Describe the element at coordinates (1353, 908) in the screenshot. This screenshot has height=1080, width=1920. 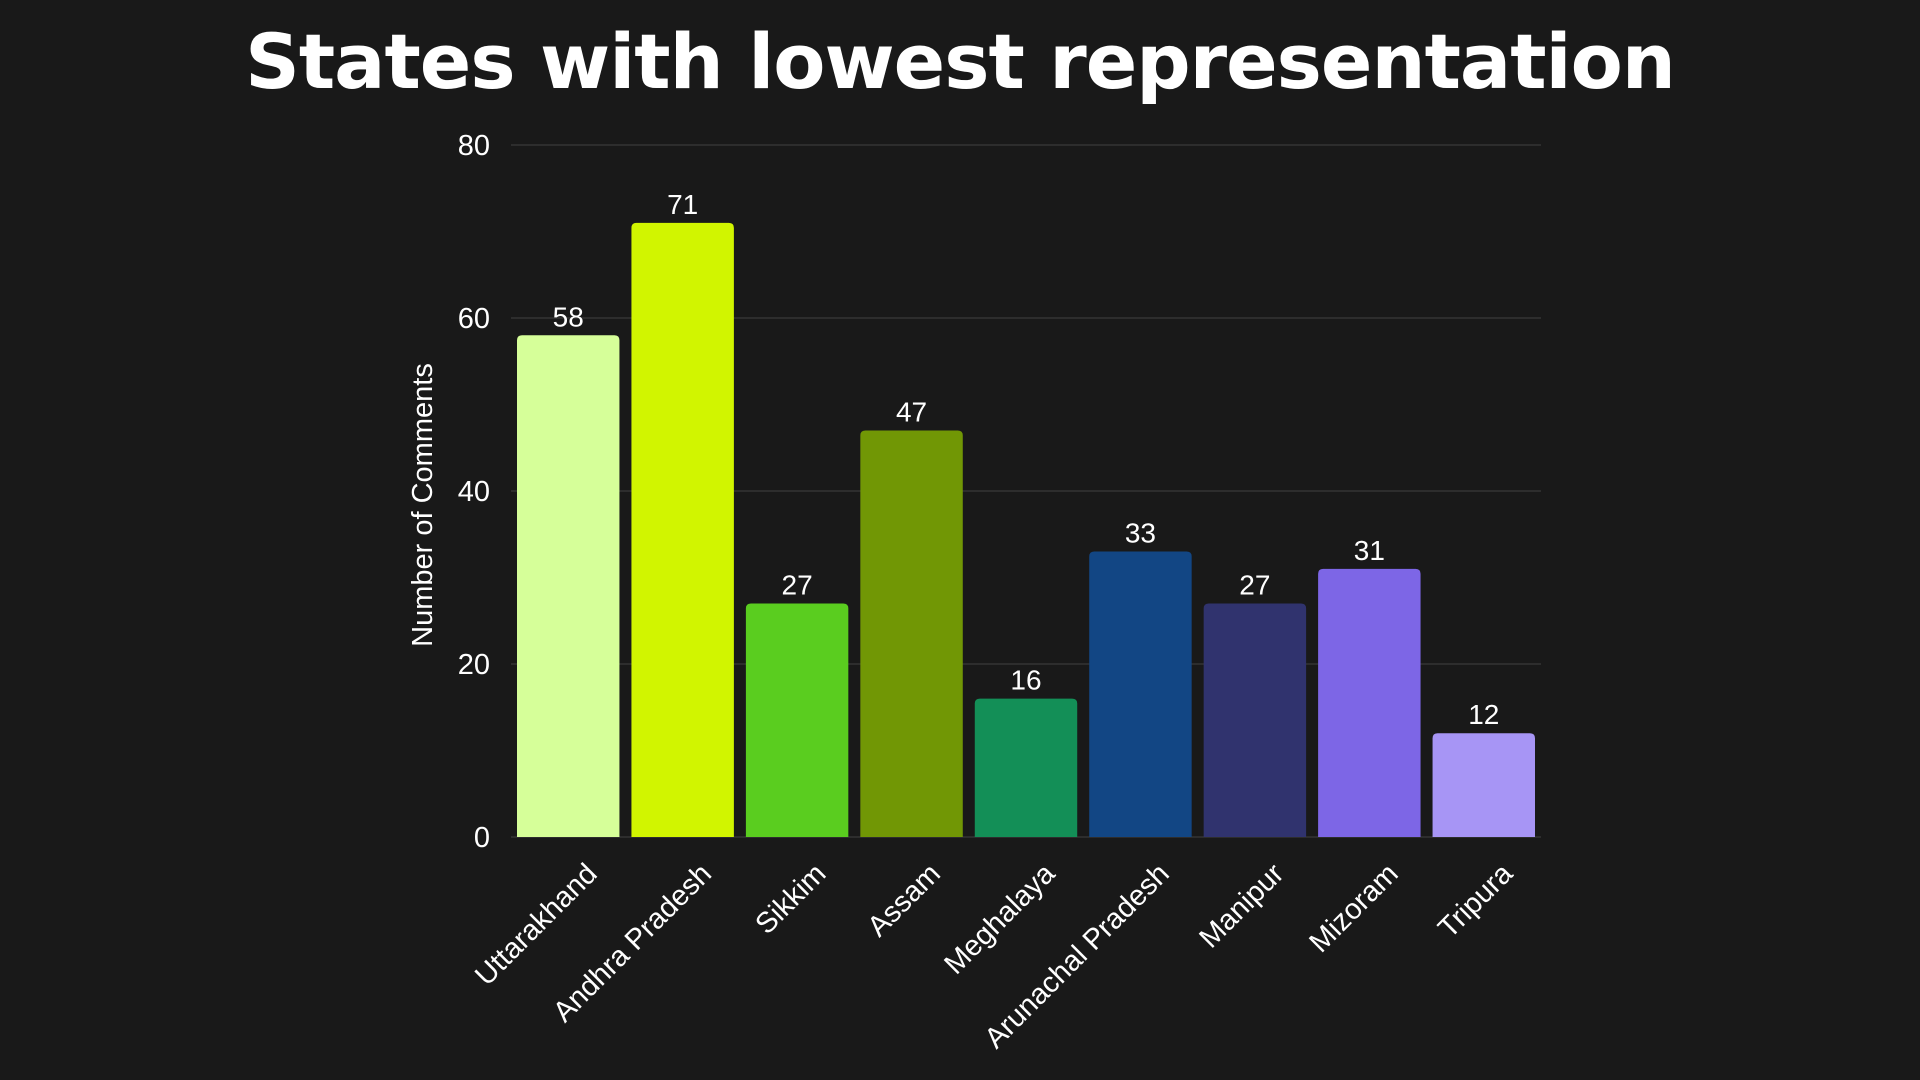
I see `x-tick-label: Mizoram` at that location.